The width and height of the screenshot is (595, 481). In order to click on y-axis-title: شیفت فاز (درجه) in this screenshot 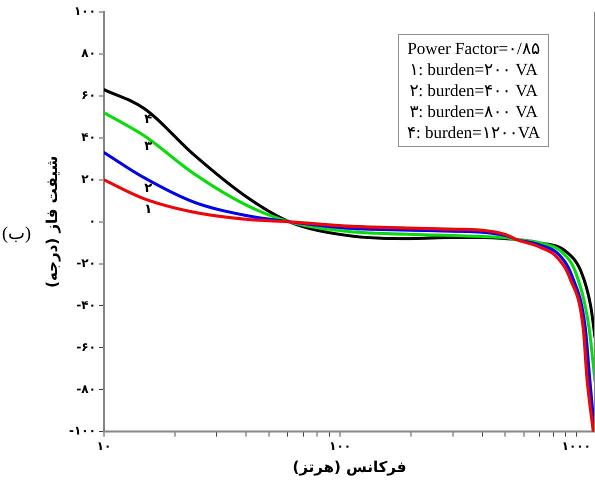, I will do `click(51, 222)`.